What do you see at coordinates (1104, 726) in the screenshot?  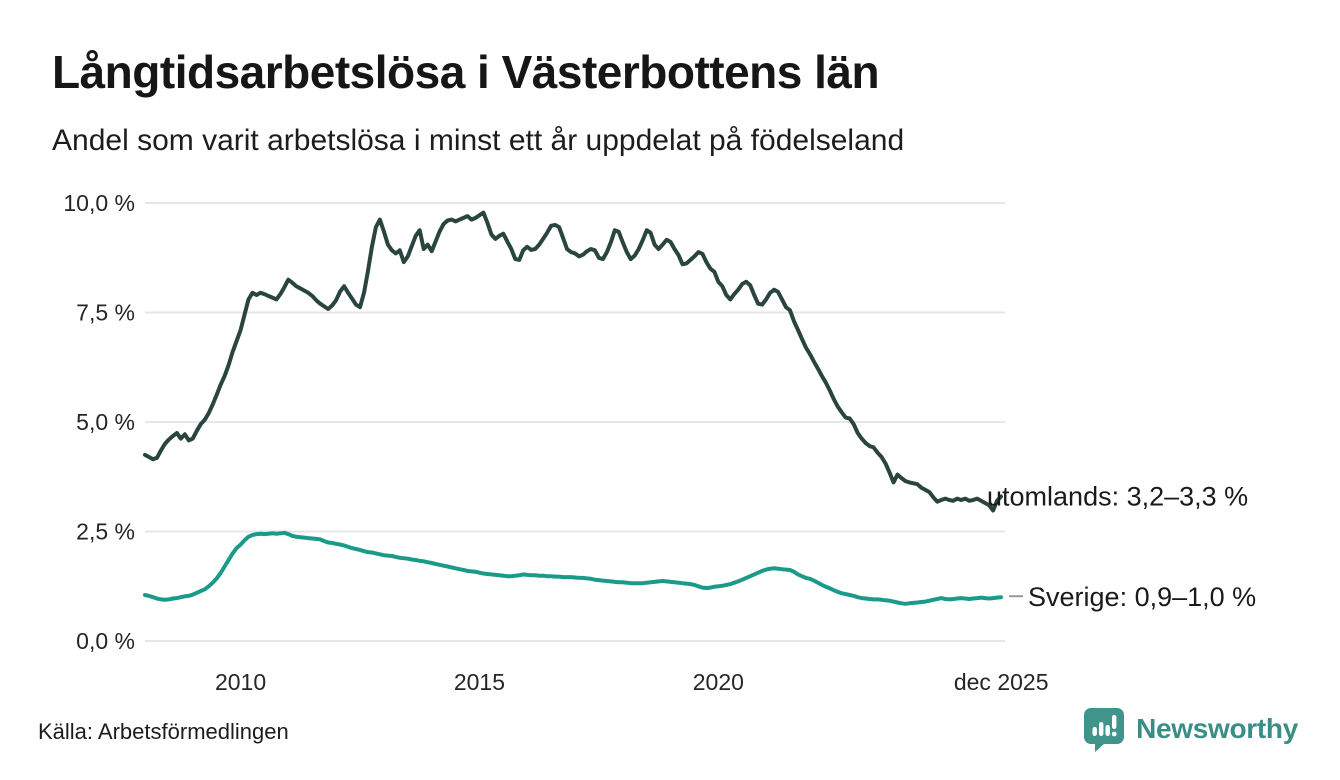 I see `bar-chart-glyph` at bounding box center [1104, 726].